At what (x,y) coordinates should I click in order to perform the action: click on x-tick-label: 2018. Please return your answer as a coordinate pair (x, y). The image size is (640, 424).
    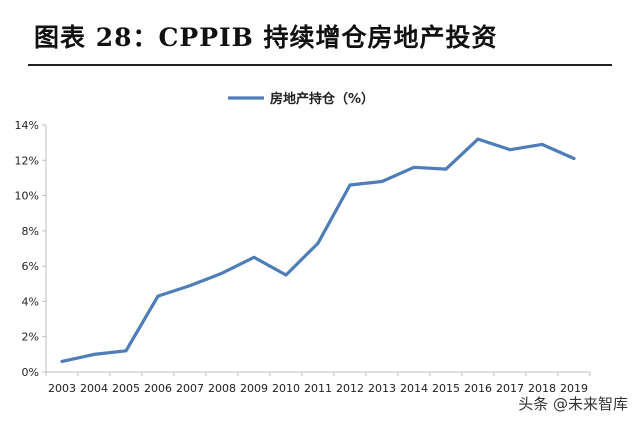
    Looking at the image, I should click on (542, 388).